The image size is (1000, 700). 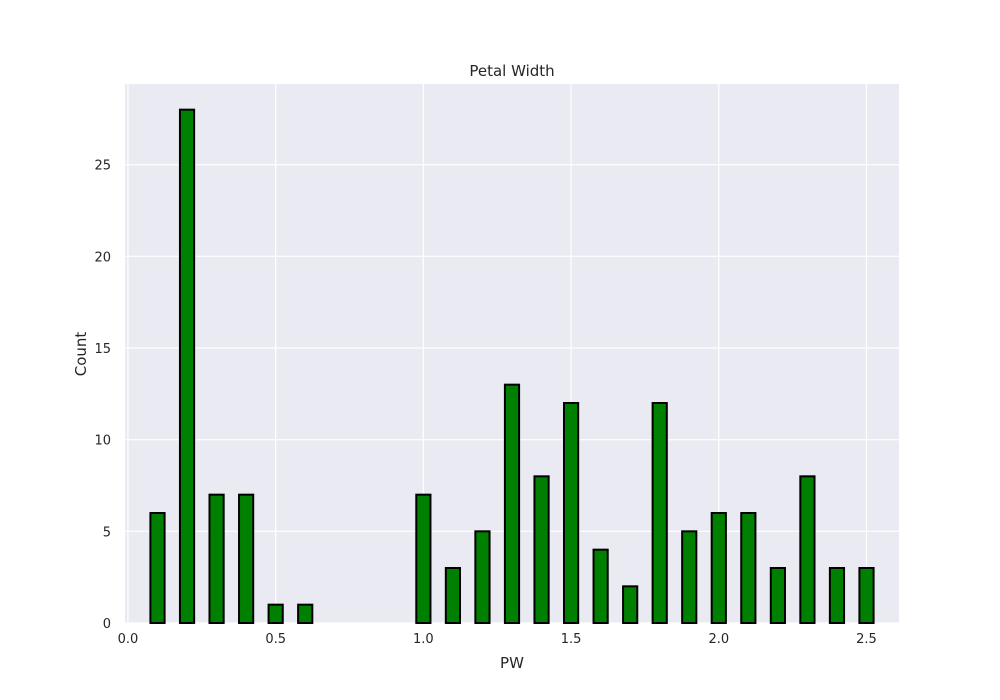 What do you see at coordinates (275, 639) in the screenshot?
I see `x-tick-label: 0.5` at bounding box center [275, 639].